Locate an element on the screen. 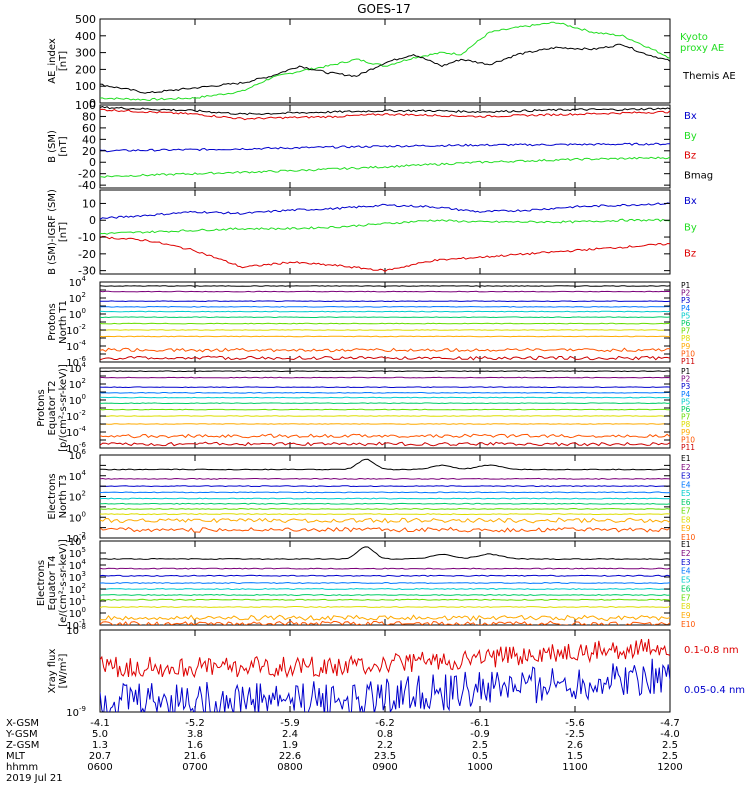  legend-pet2-p7: P7 is located at coordinates (686, 417).